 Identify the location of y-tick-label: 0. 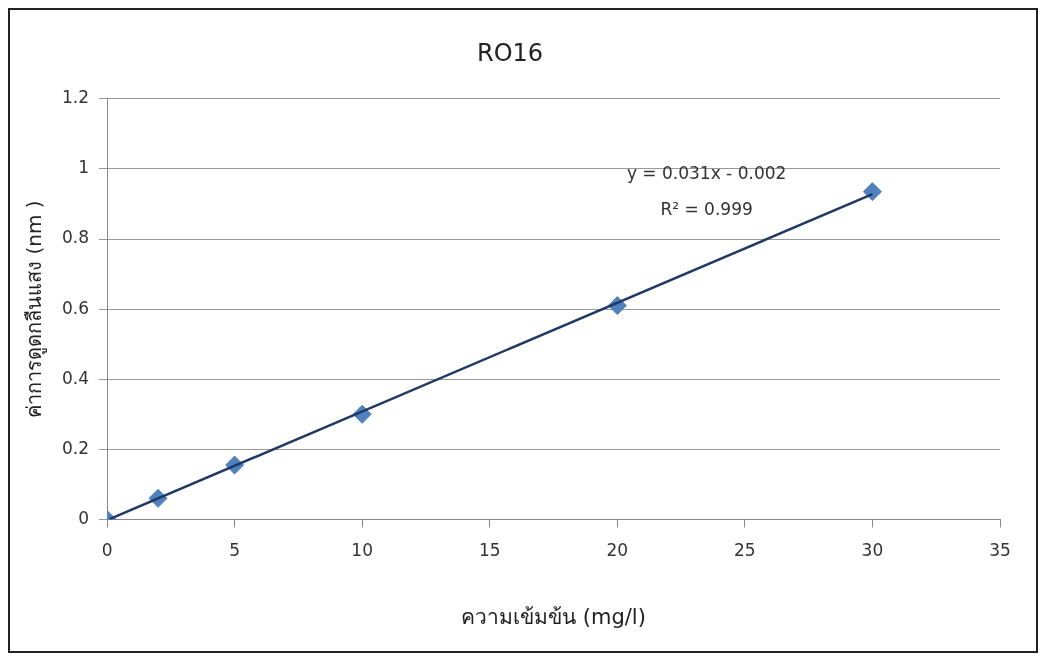
(84, 517).